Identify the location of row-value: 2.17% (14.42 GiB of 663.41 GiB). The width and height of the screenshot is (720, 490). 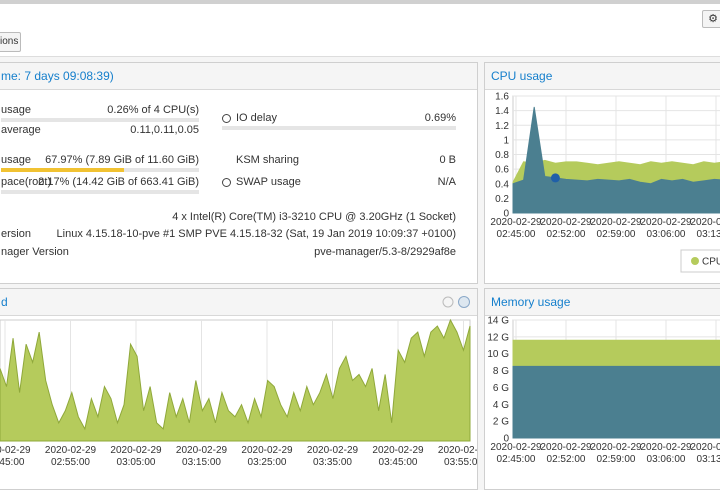
(118, 182).